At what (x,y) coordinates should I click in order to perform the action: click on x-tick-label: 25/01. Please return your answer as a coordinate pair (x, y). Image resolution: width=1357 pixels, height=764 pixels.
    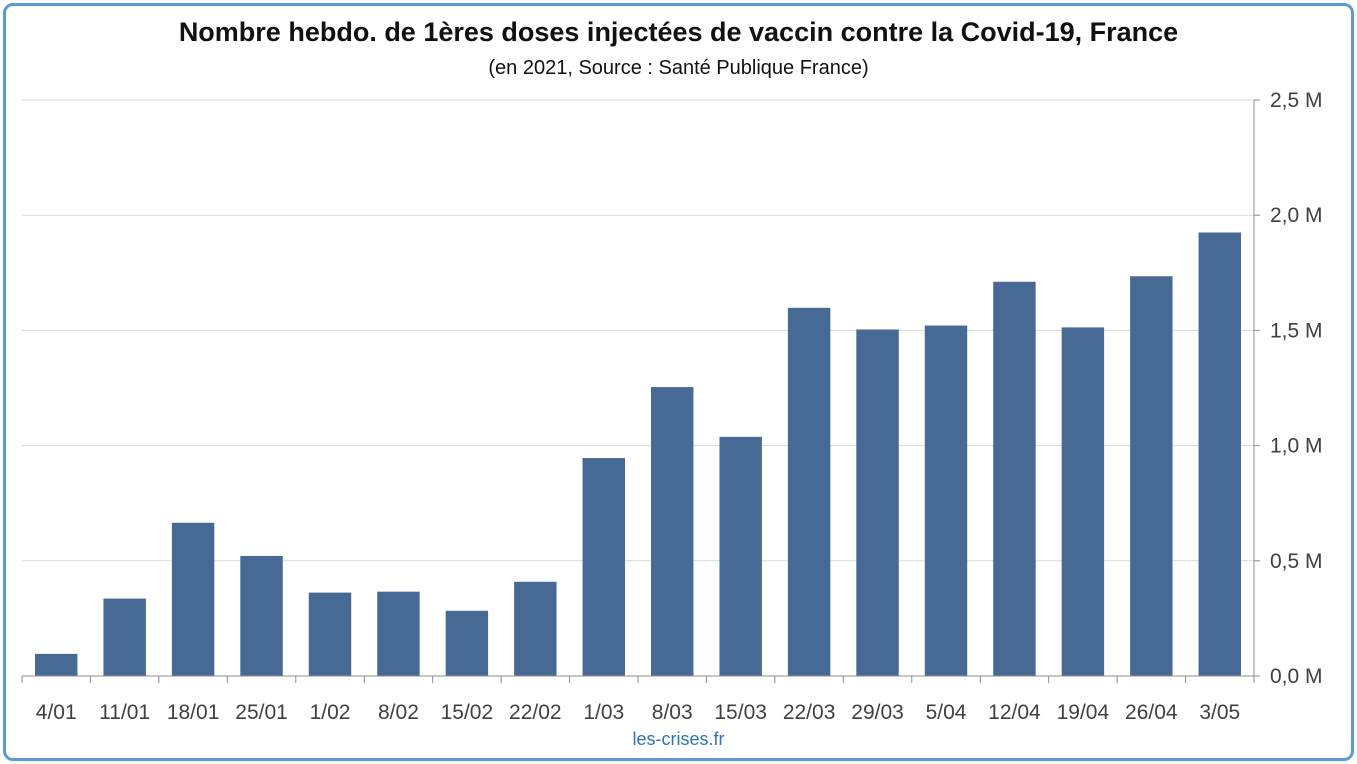
    Looking at the image, I should click on (261, 712).